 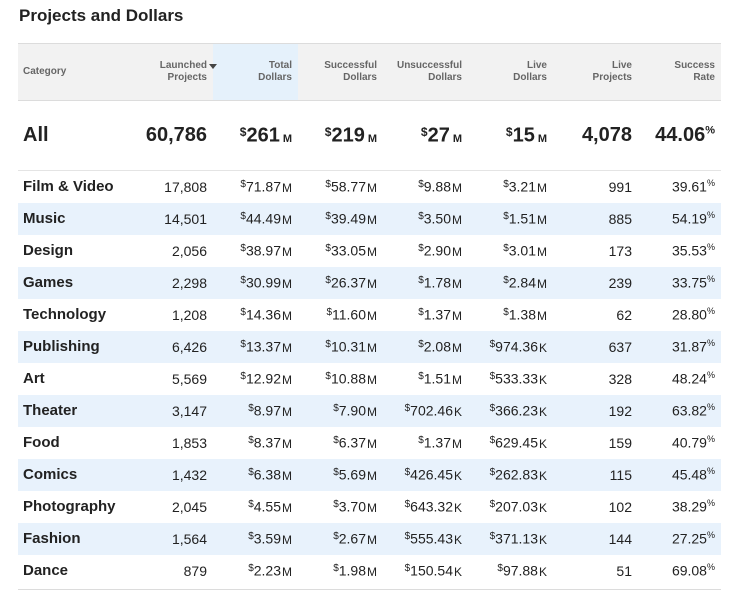 I want to click on amount-value: 262.83, so click(x=516, y=474).